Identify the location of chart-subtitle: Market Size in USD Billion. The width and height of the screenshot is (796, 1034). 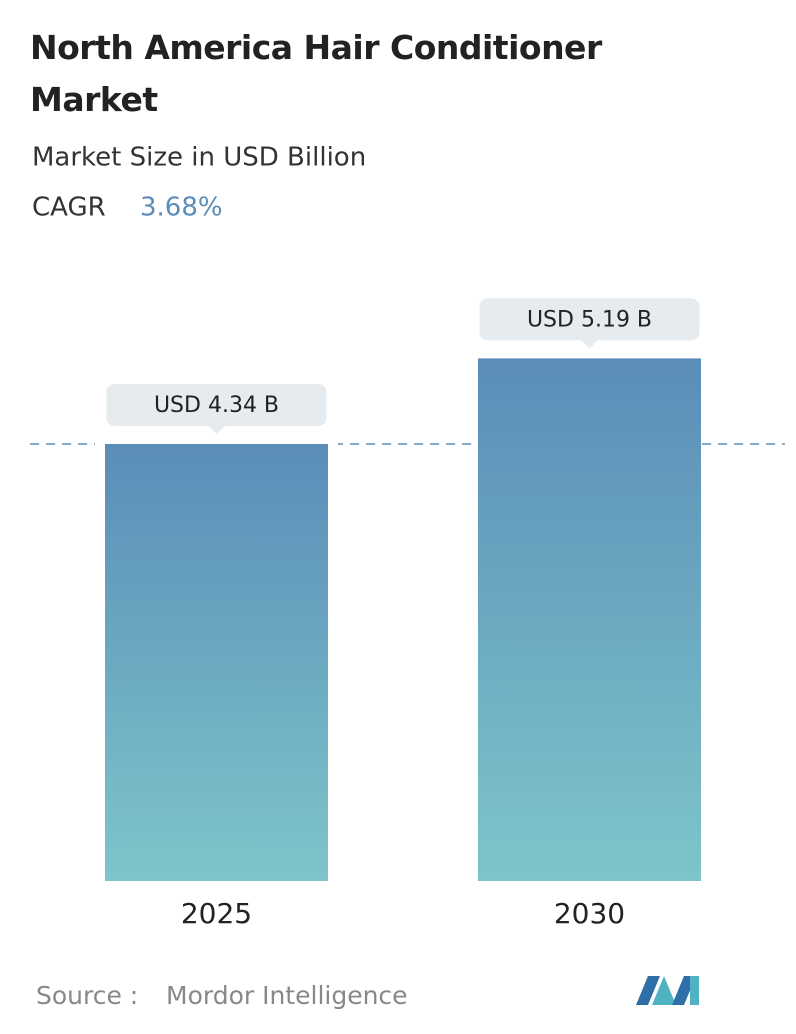
(199, 158).